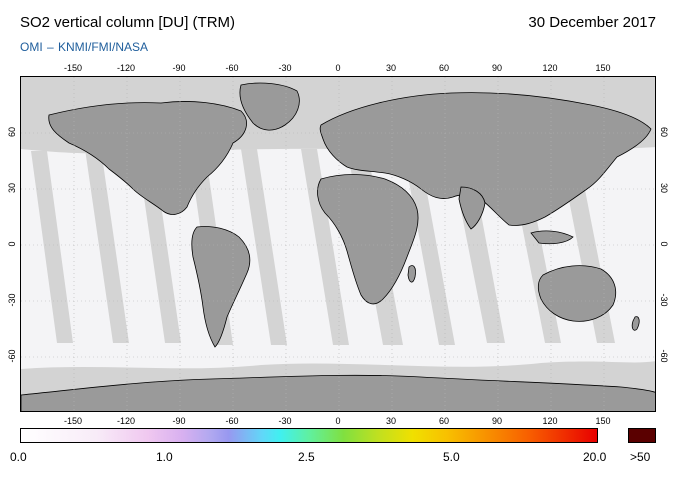  I want to click on new-zealand, so click(635, 323).